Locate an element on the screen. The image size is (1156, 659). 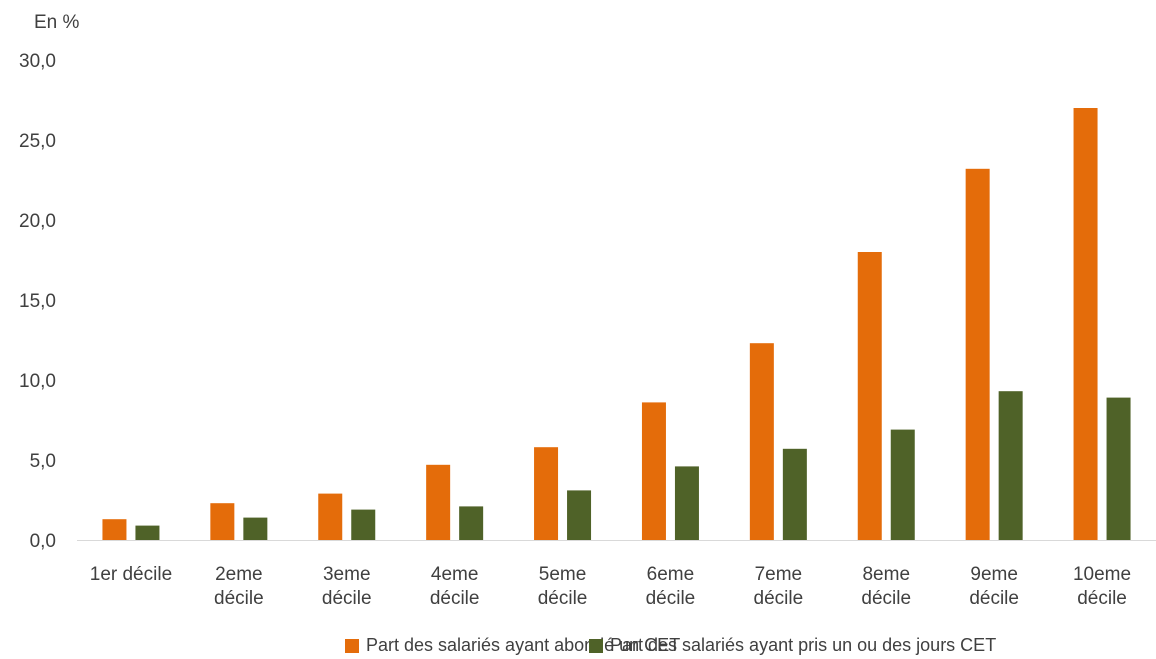
y-tick-label: 10,0 is located at coordinates (37, 381).